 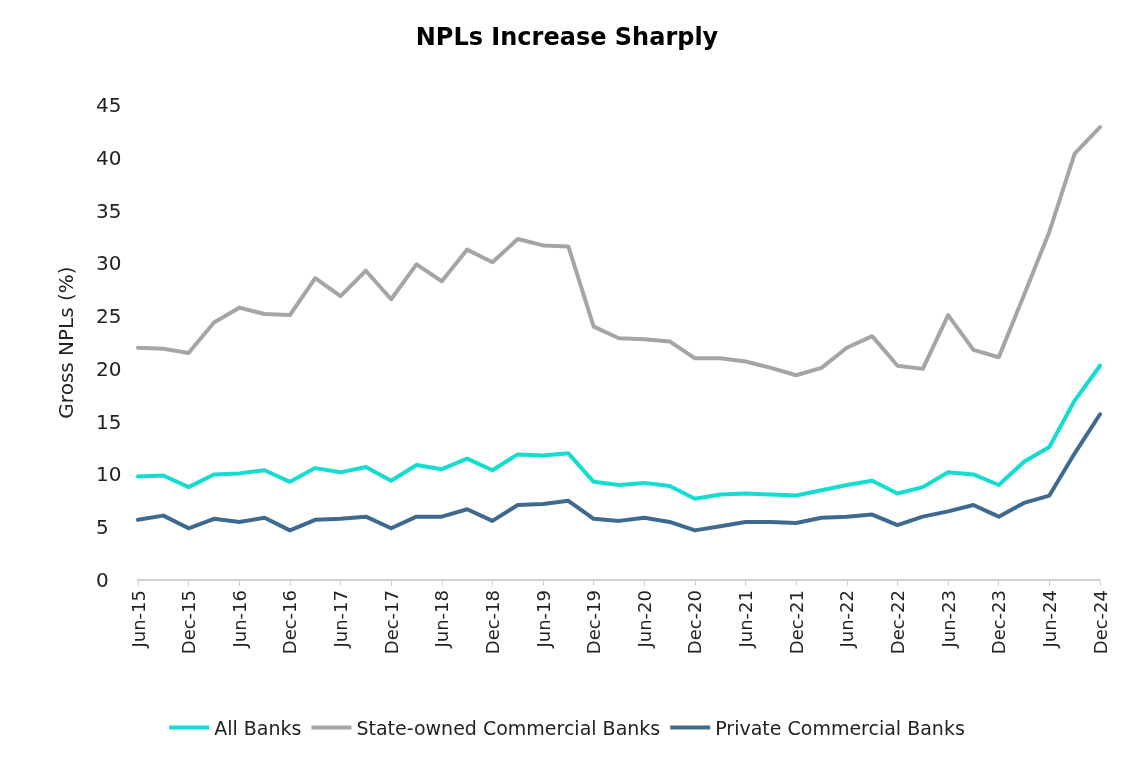 What do you see at coordinates (109, 105) in the screenshot?
I see `y-tick-label: 45` at bounding box center [109, 105].